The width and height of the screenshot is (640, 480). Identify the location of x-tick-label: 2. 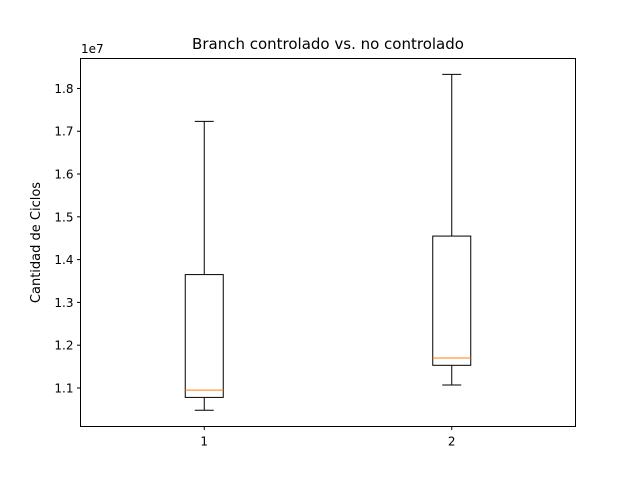
(452, 442).